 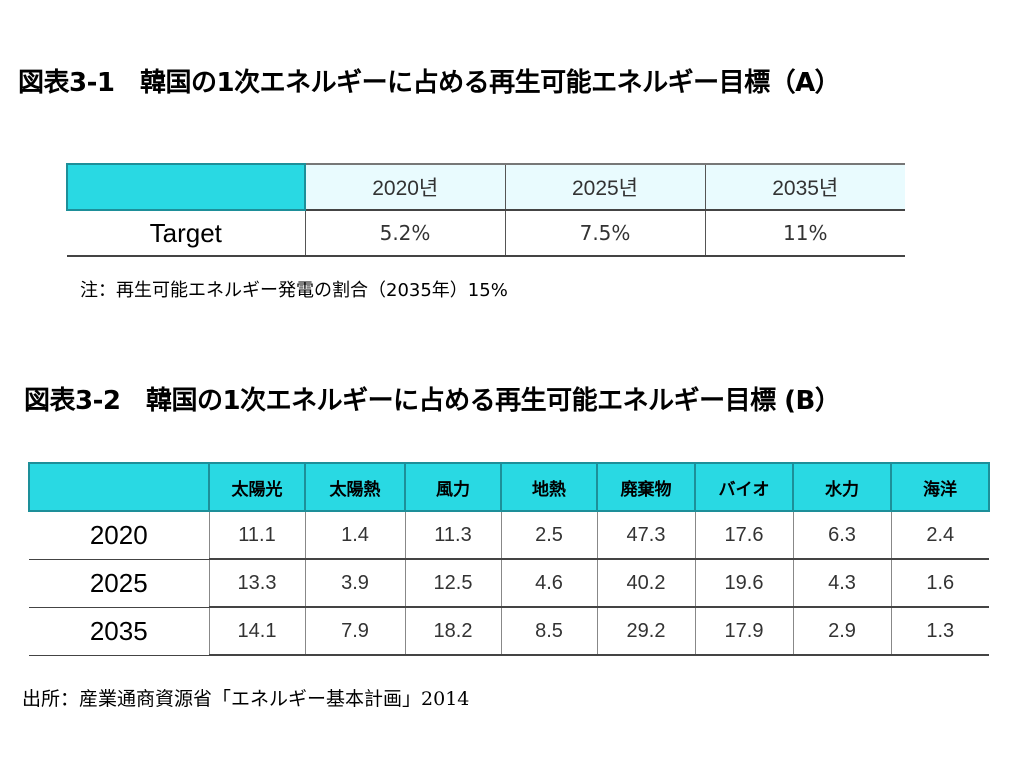 I want to click on table-cell: 40.2, so click(x=645, y=583).